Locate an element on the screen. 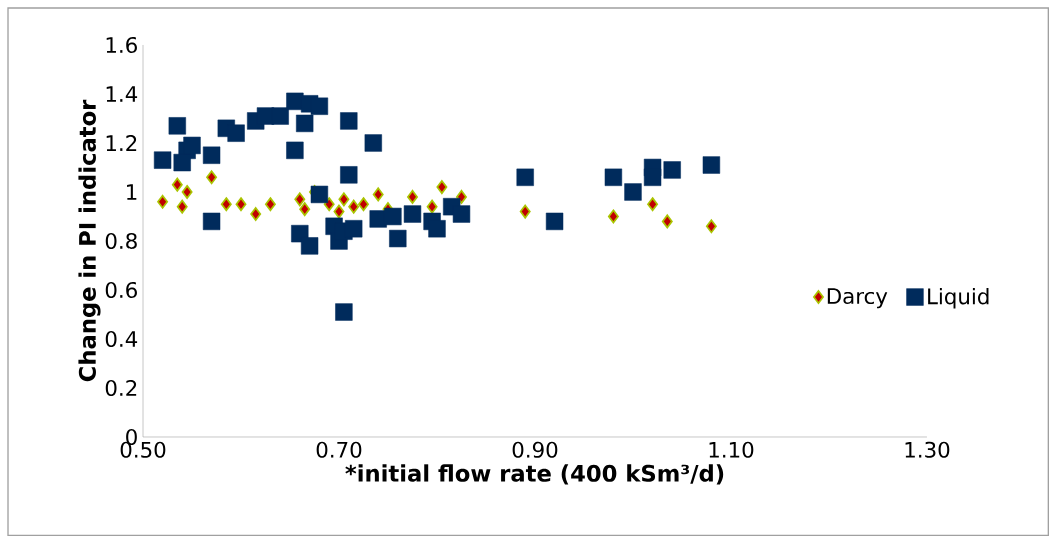  y-axis-title: Change in PI indicator is located at coordinates (89, 240).